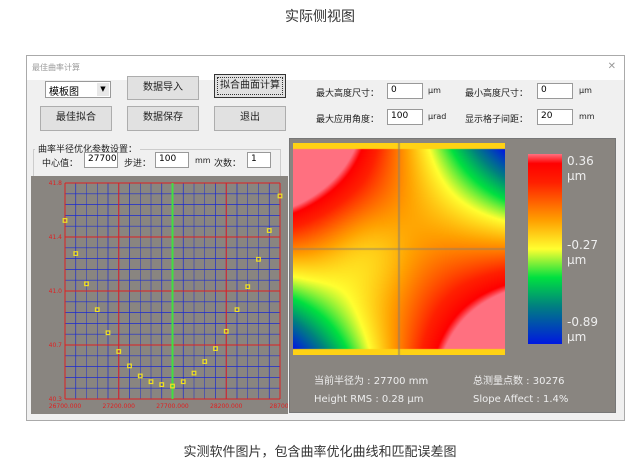 The height and width of the screenshot is (465, 640). I want to click on max-height-unit: μm, so click(434, 90).